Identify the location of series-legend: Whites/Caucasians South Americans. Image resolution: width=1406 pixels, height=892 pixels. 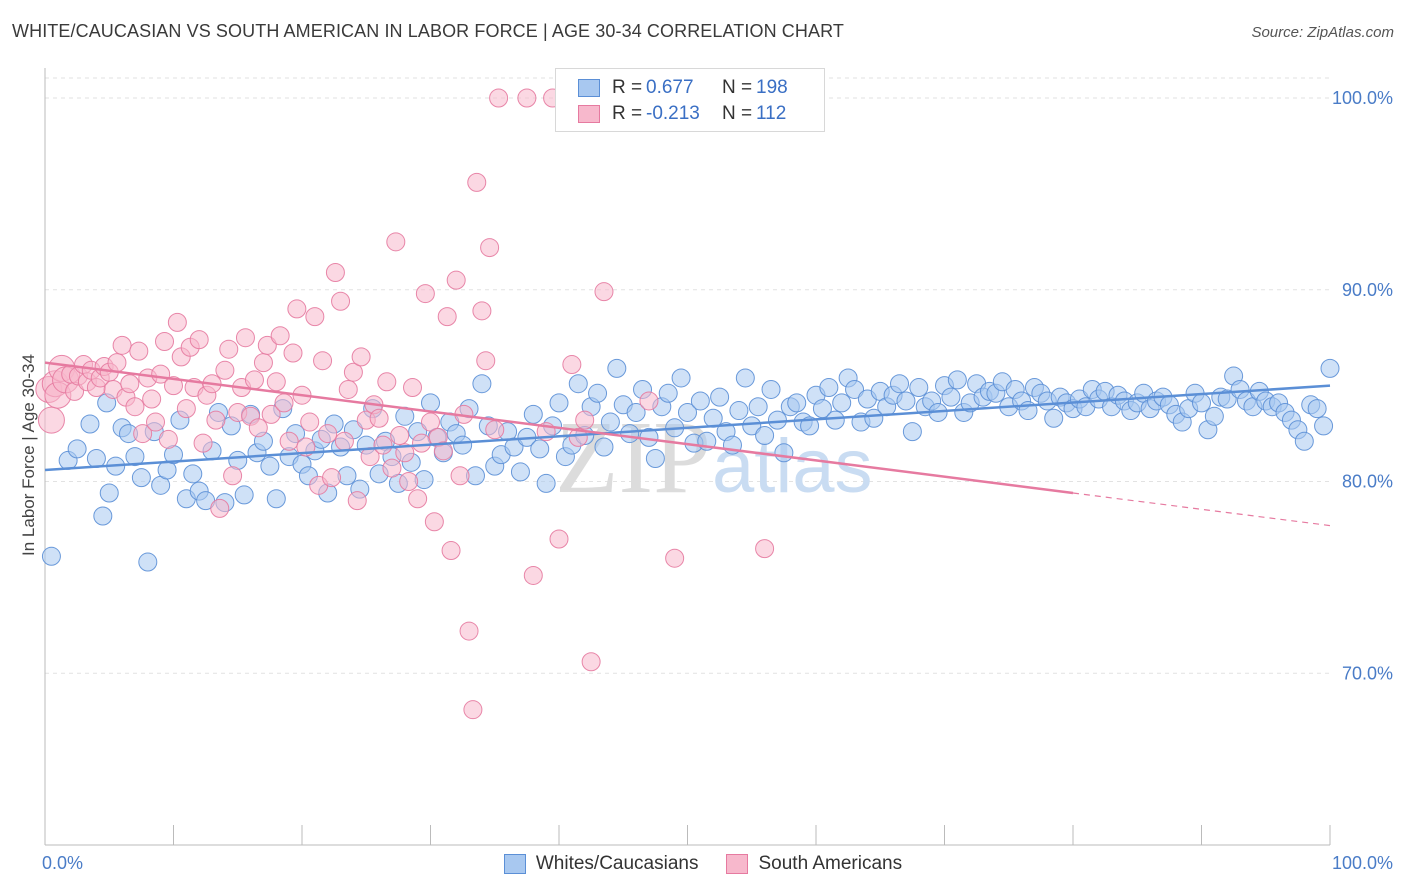
(703, 864).